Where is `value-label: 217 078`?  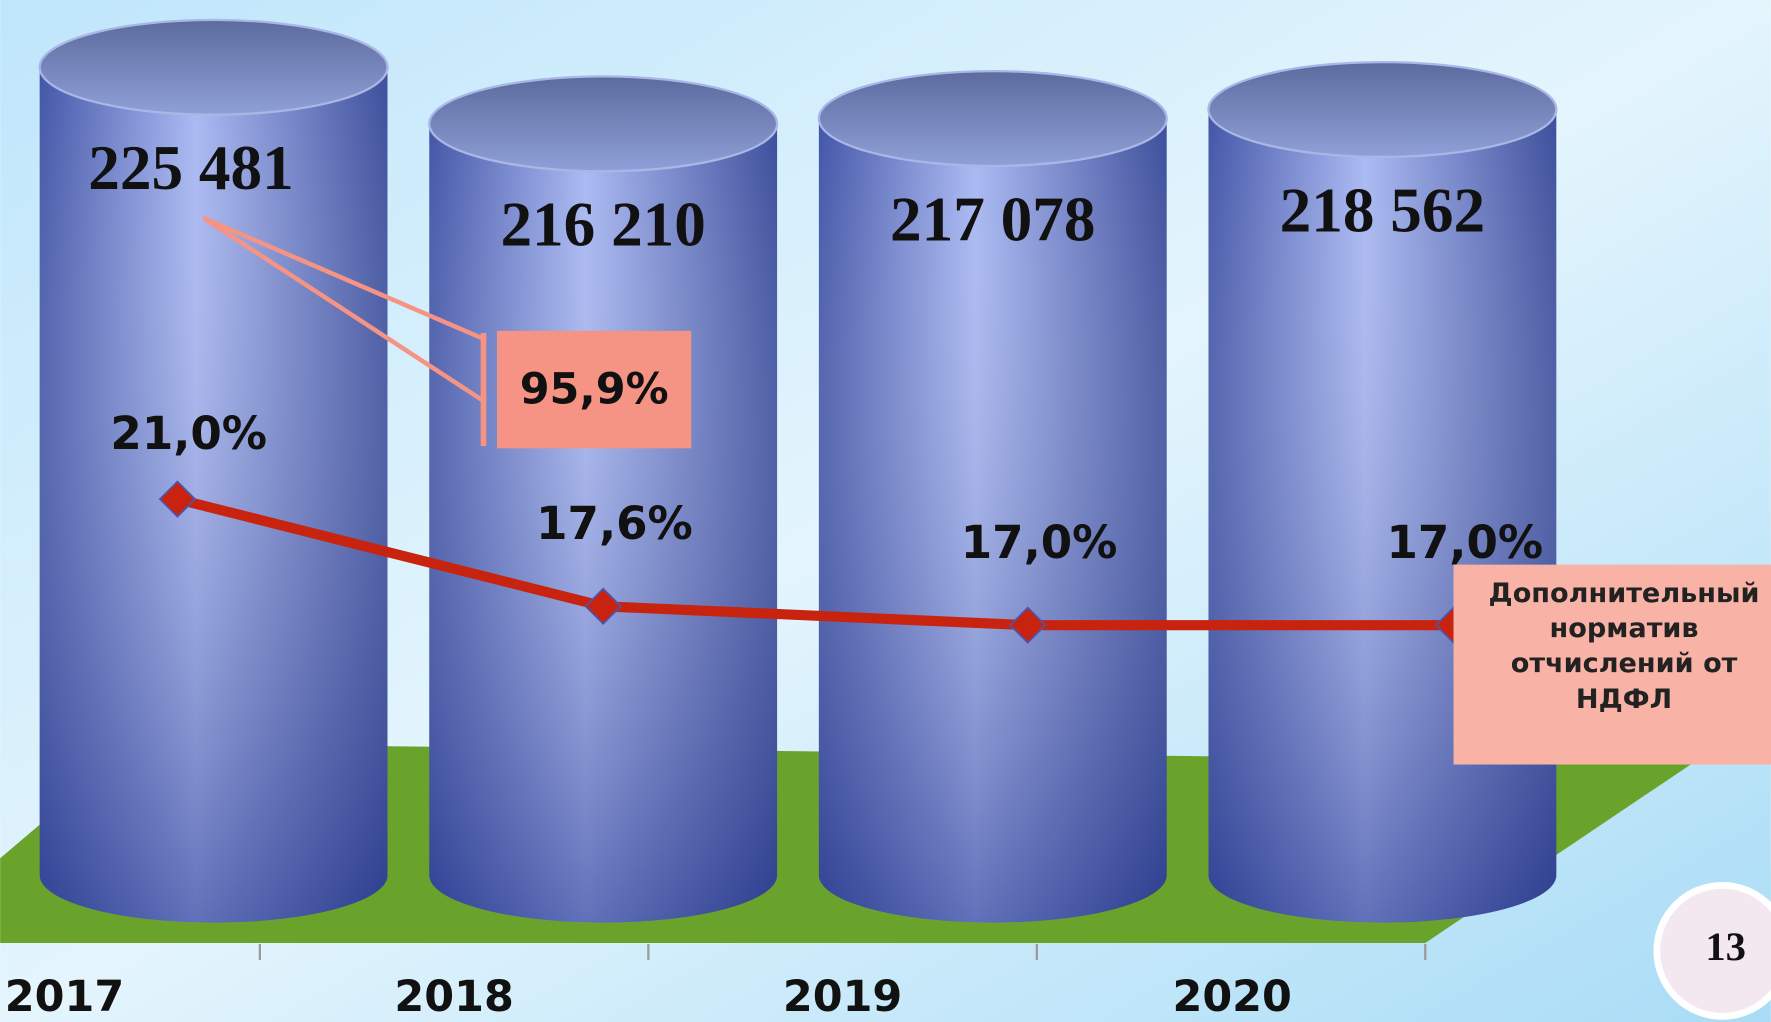
value-label: 217 078 is located at coordinates (992, 219).